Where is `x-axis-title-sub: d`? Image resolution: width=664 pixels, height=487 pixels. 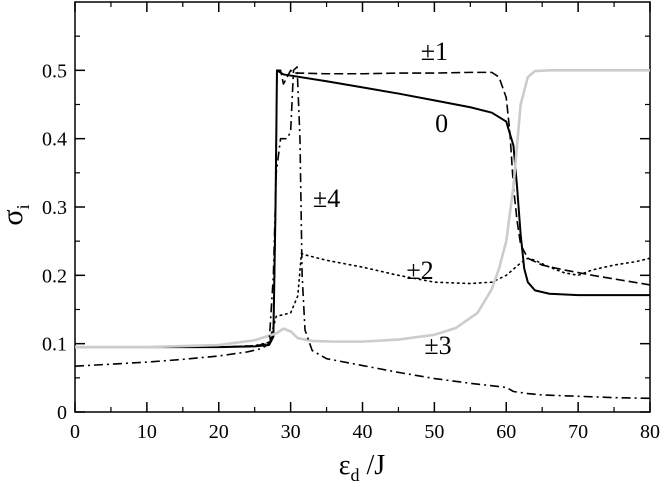 x-axis-title-sub: d is located at coordinates (355, 475).